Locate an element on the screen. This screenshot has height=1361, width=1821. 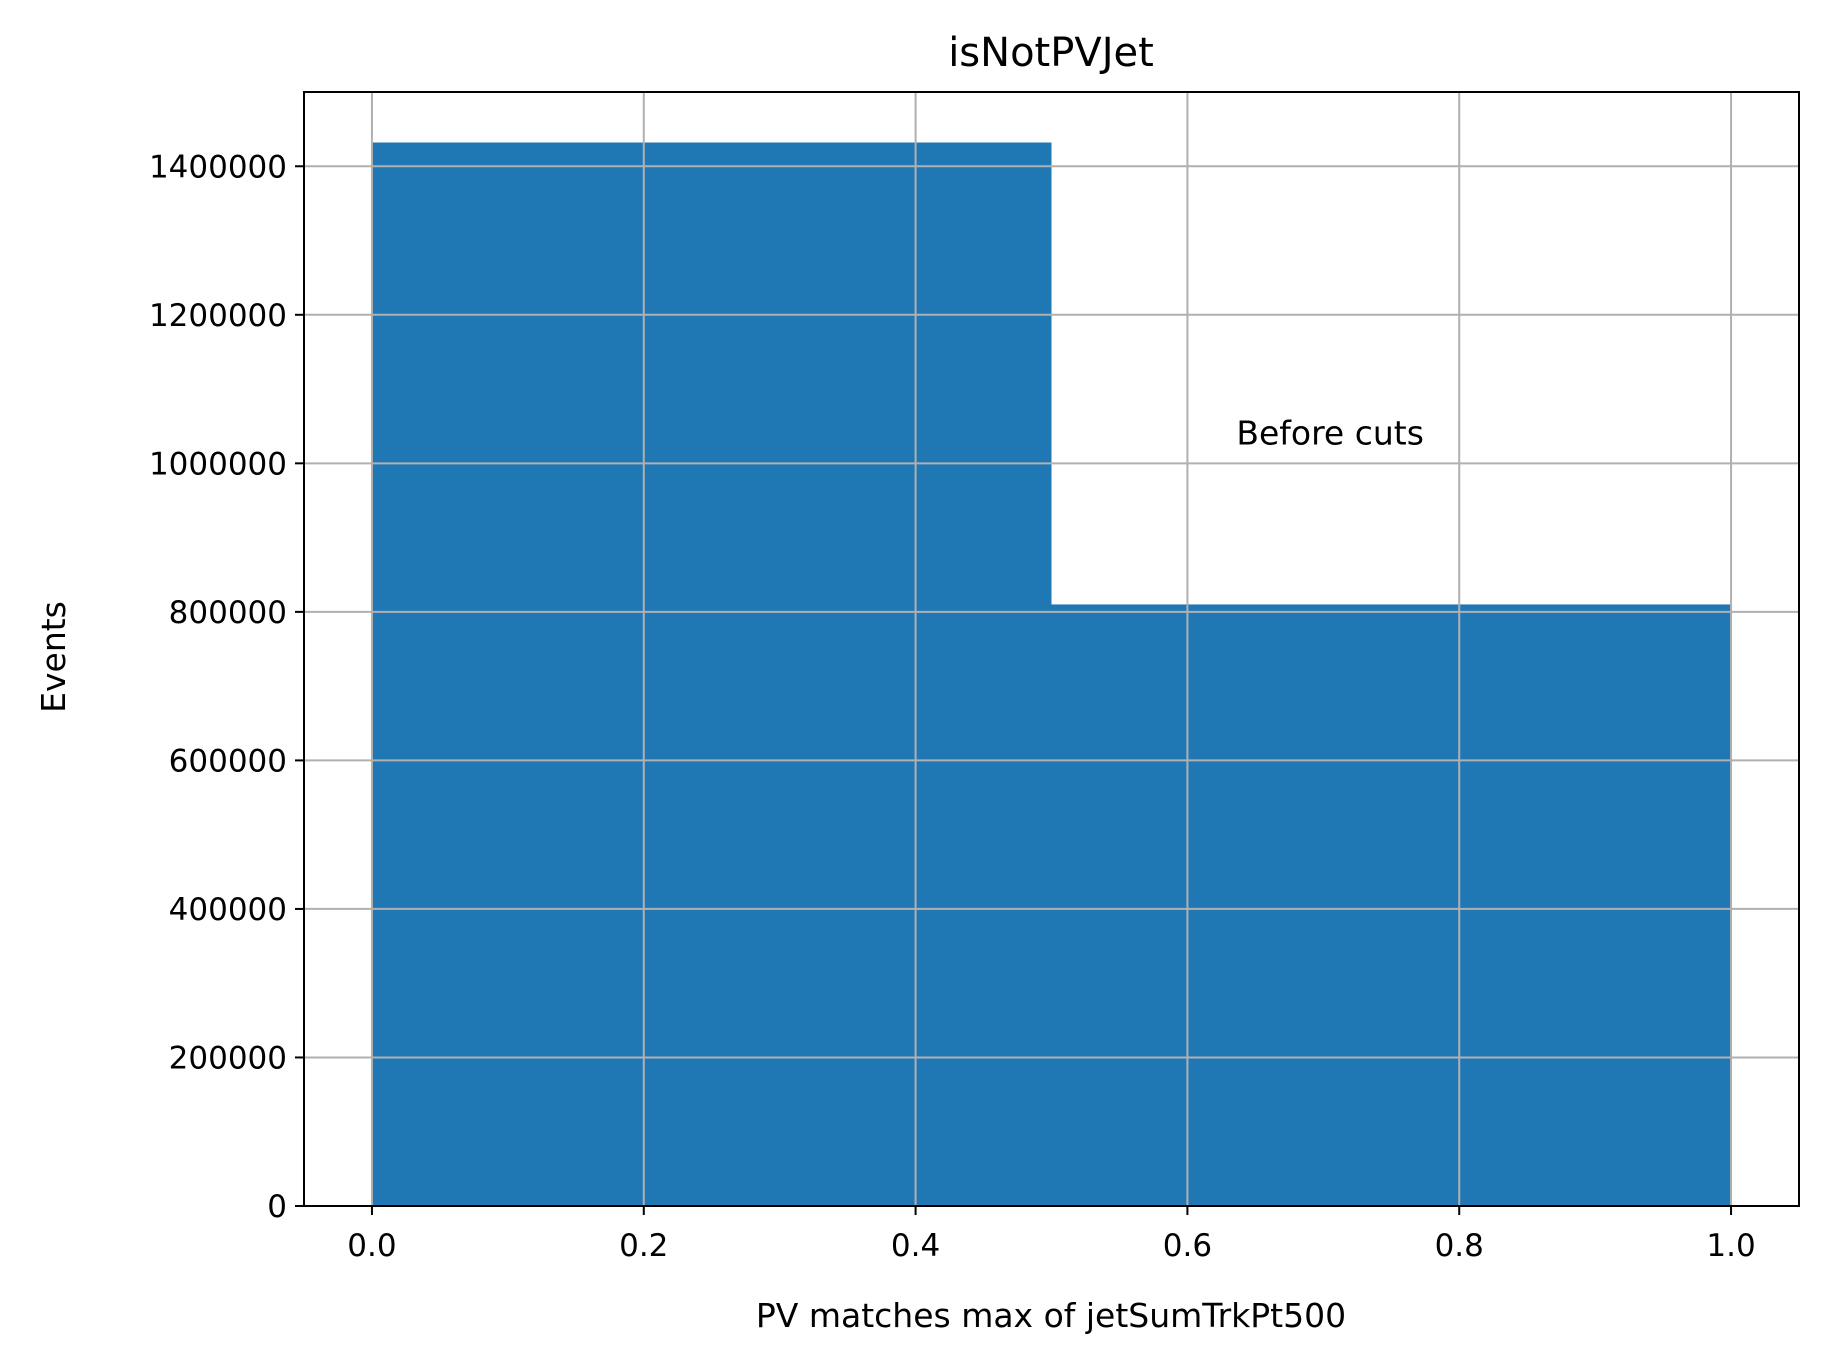
y-tick-label: 1400000 is located at coordinates (218, 167).